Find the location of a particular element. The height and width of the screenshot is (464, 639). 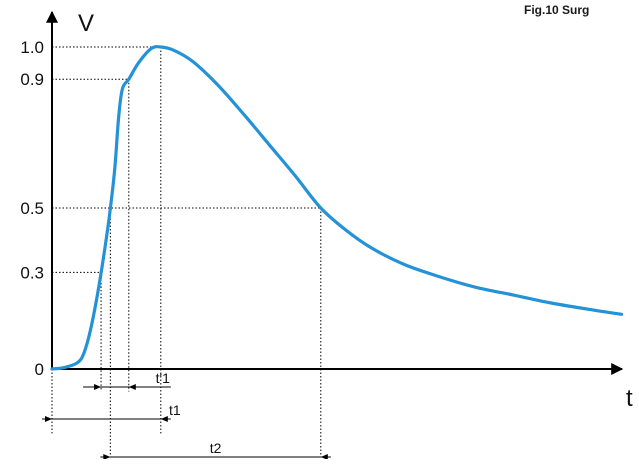

tick-labels: 0 0.3 0.5 0.9 1.0 is located at coordinates (32, 208).